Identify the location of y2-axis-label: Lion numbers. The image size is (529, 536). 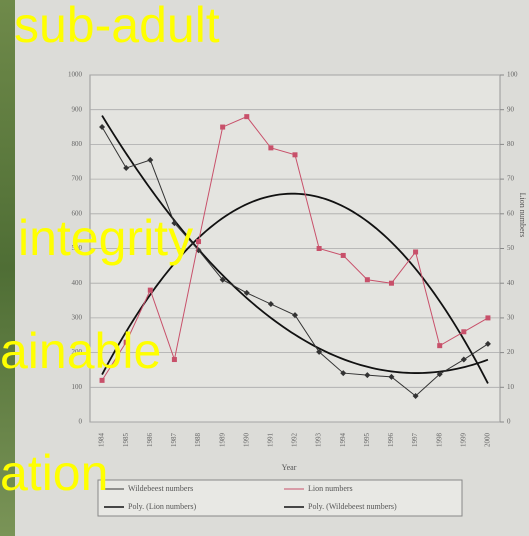
(522, 215).